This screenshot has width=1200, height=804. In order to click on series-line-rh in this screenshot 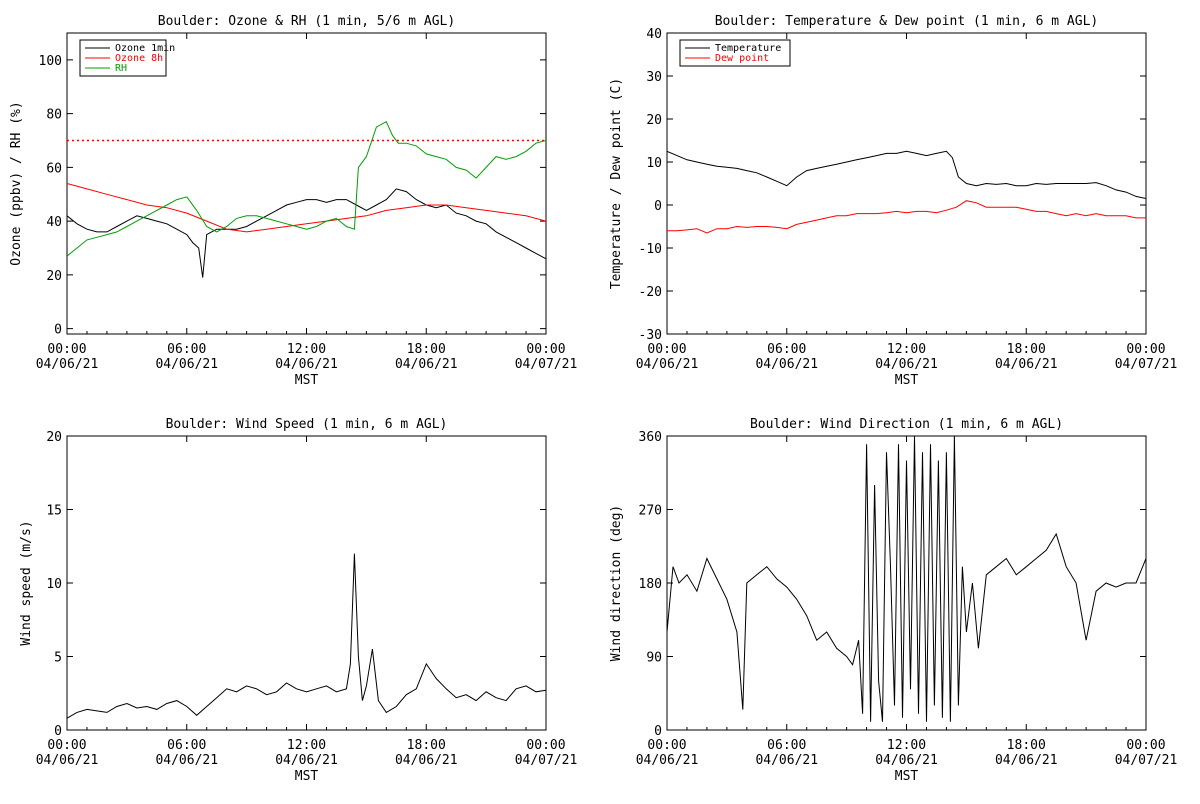, I will do `click(306, 189)`.